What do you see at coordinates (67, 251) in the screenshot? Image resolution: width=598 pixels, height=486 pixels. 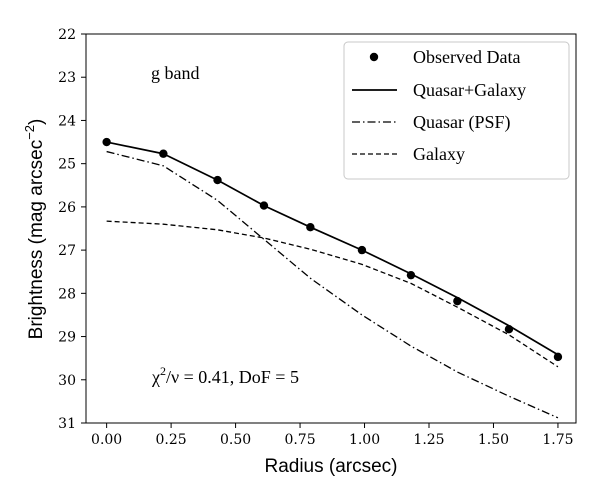 I see `y-tick-label: 27` at bounding box center [67, 251].